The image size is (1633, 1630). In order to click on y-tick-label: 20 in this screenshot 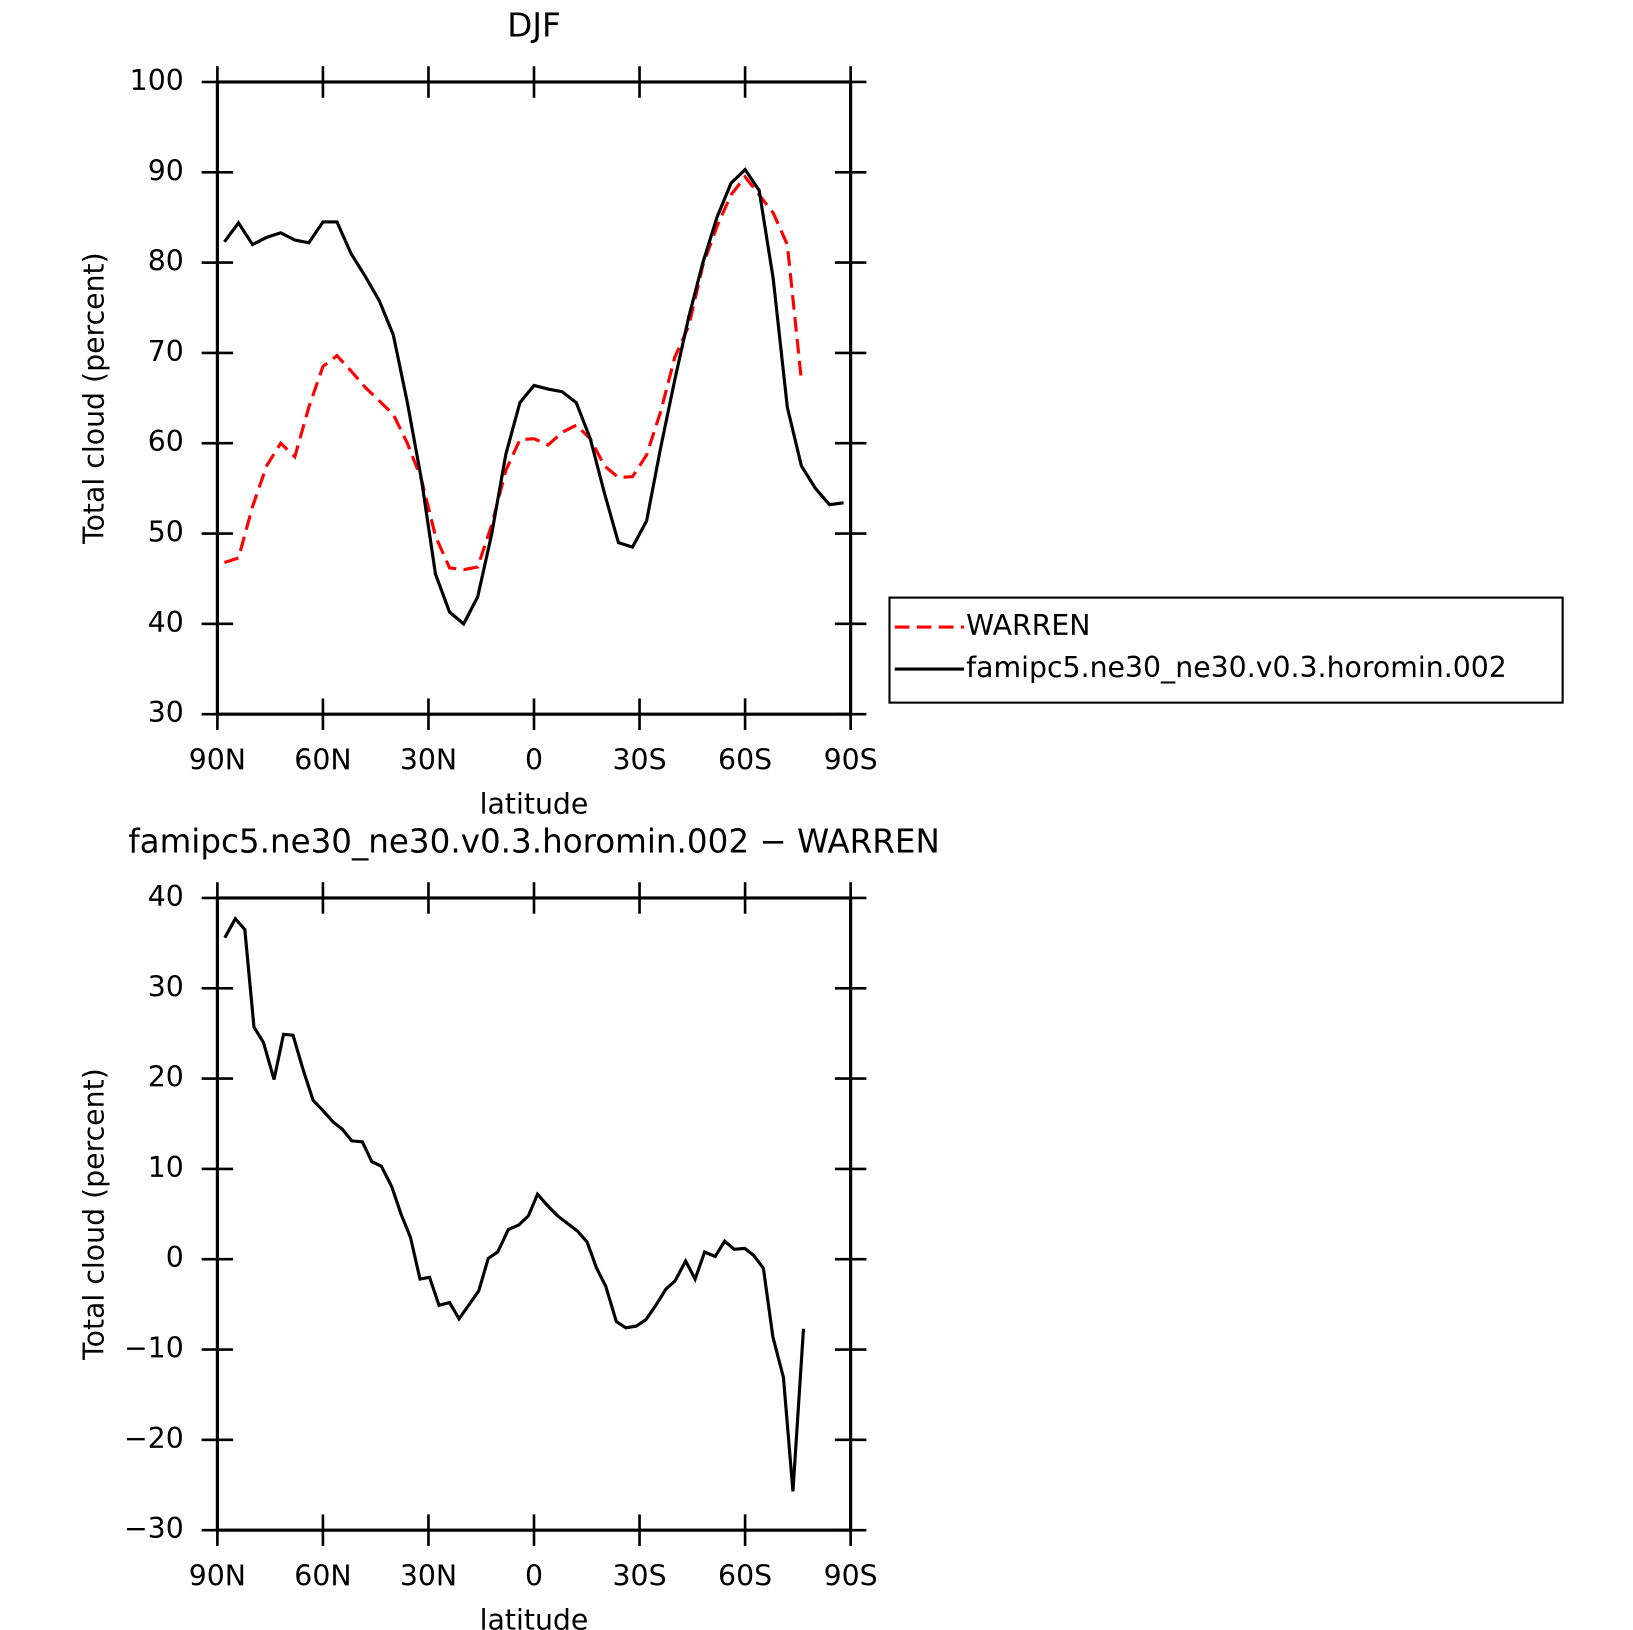, I will do `click(166, 1077)`.